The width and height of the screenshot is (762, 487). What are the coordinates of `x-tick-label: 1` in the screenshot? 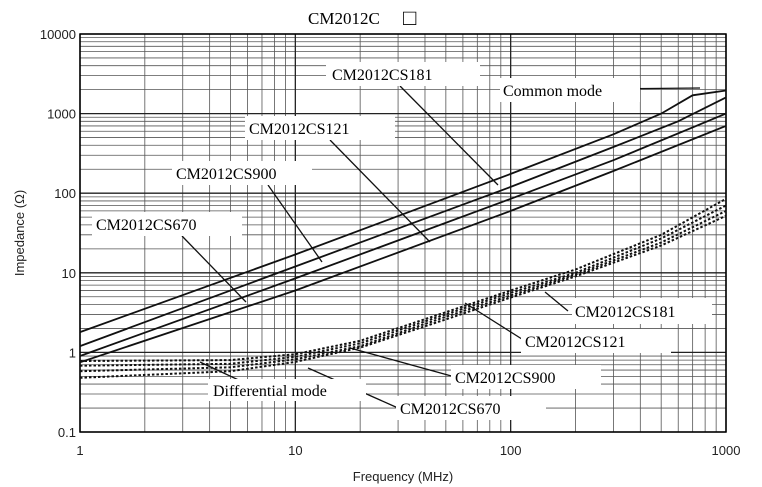 It's located at (79, 450).